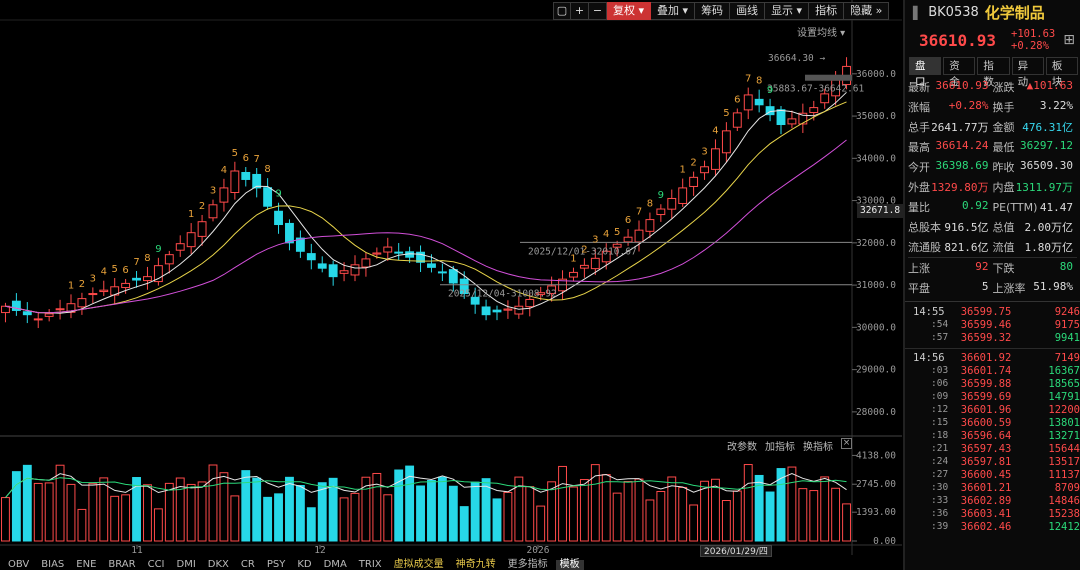 The height and width of the screenshot is (570, 1080). What do you see at coordinates (940, 337) in the screenshot?
I see `tick-time: :57` at bounding box center [940, 337].